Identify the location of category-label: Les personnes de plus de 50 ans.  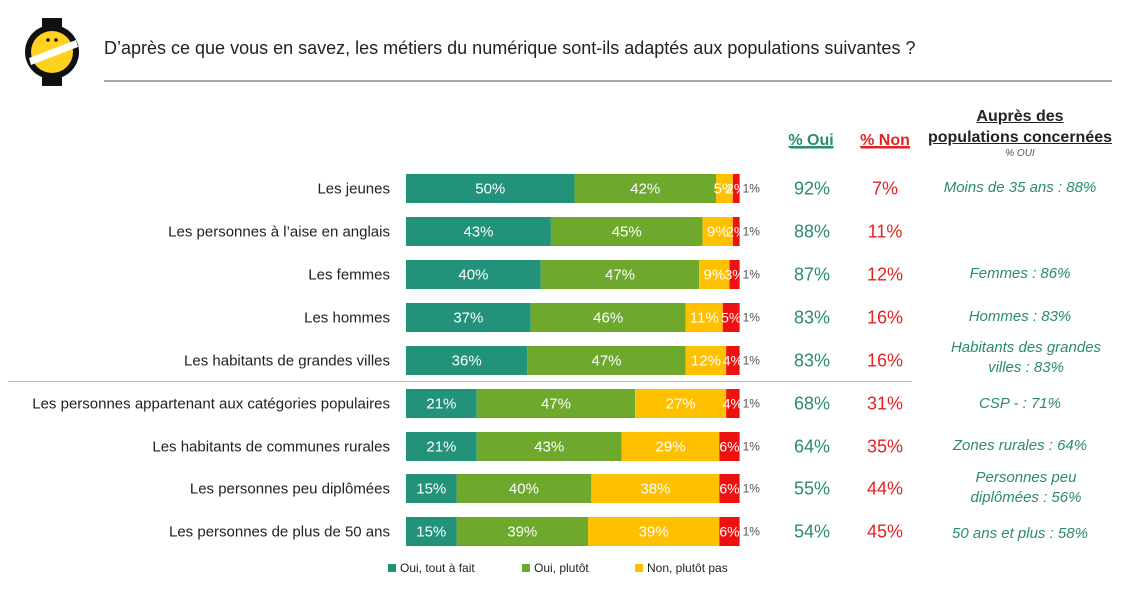
(279, 532).